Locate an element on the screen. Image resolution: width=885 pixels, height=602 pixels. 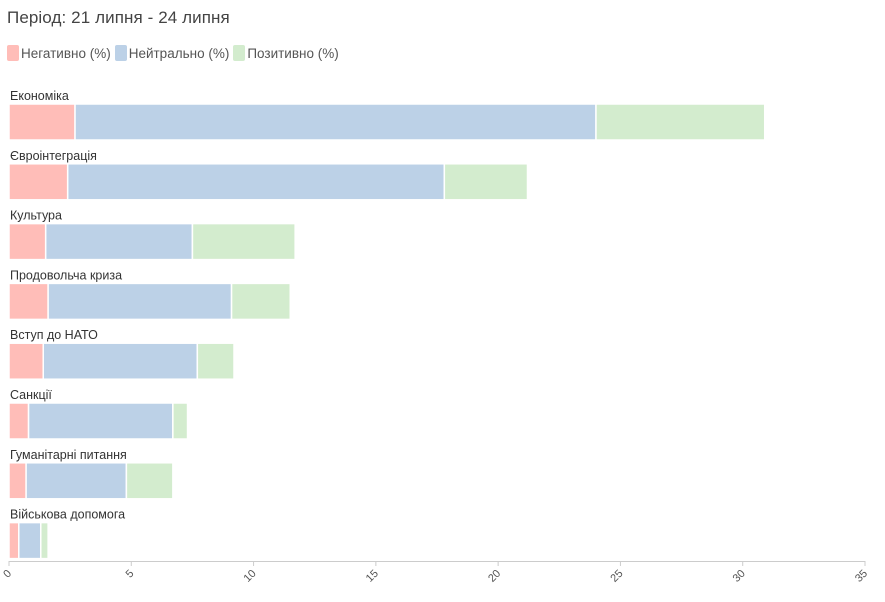
x-tick-label: 10 is located at coordinates (250, 576).